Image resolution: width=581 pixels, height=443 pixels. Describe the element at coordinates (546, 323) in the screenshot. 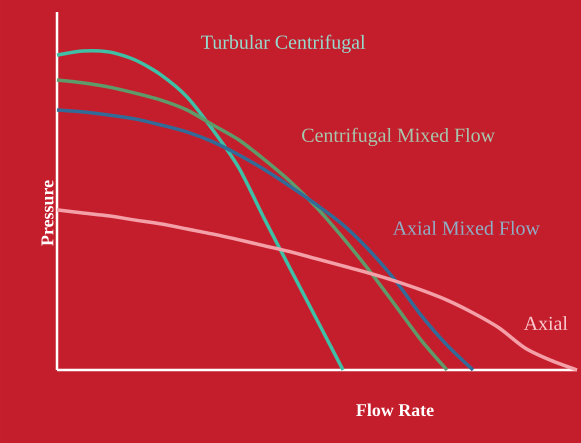

I see `series-label: Axial` at that location.